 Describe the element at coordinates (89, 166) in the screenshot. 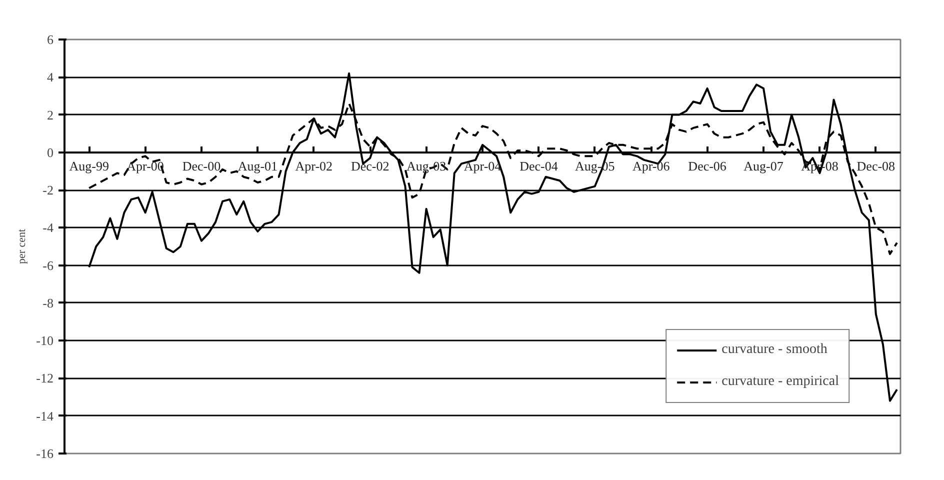

I see `x-tick-label: Aug-99` at that location.